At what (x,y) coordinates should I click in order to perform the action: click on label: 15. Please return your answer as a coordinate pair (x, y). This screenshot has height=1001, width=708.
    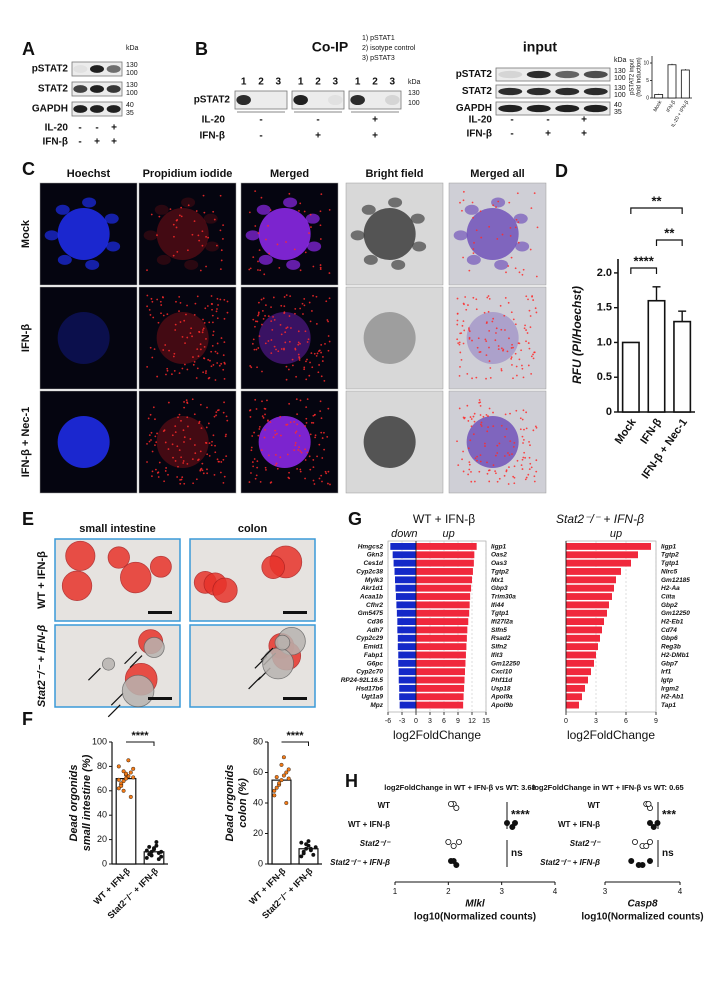
    Looking at the image, I should click on (486, 721).